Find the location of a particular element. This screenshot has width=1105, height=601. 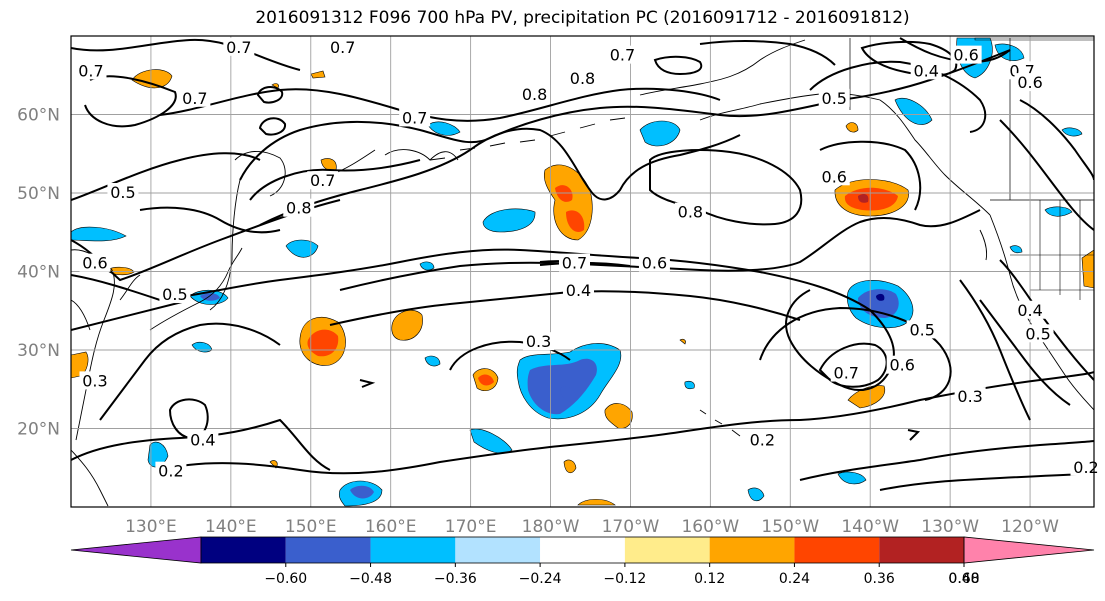

lon-tick-label: 160°W is located at coordinates (710, 527).